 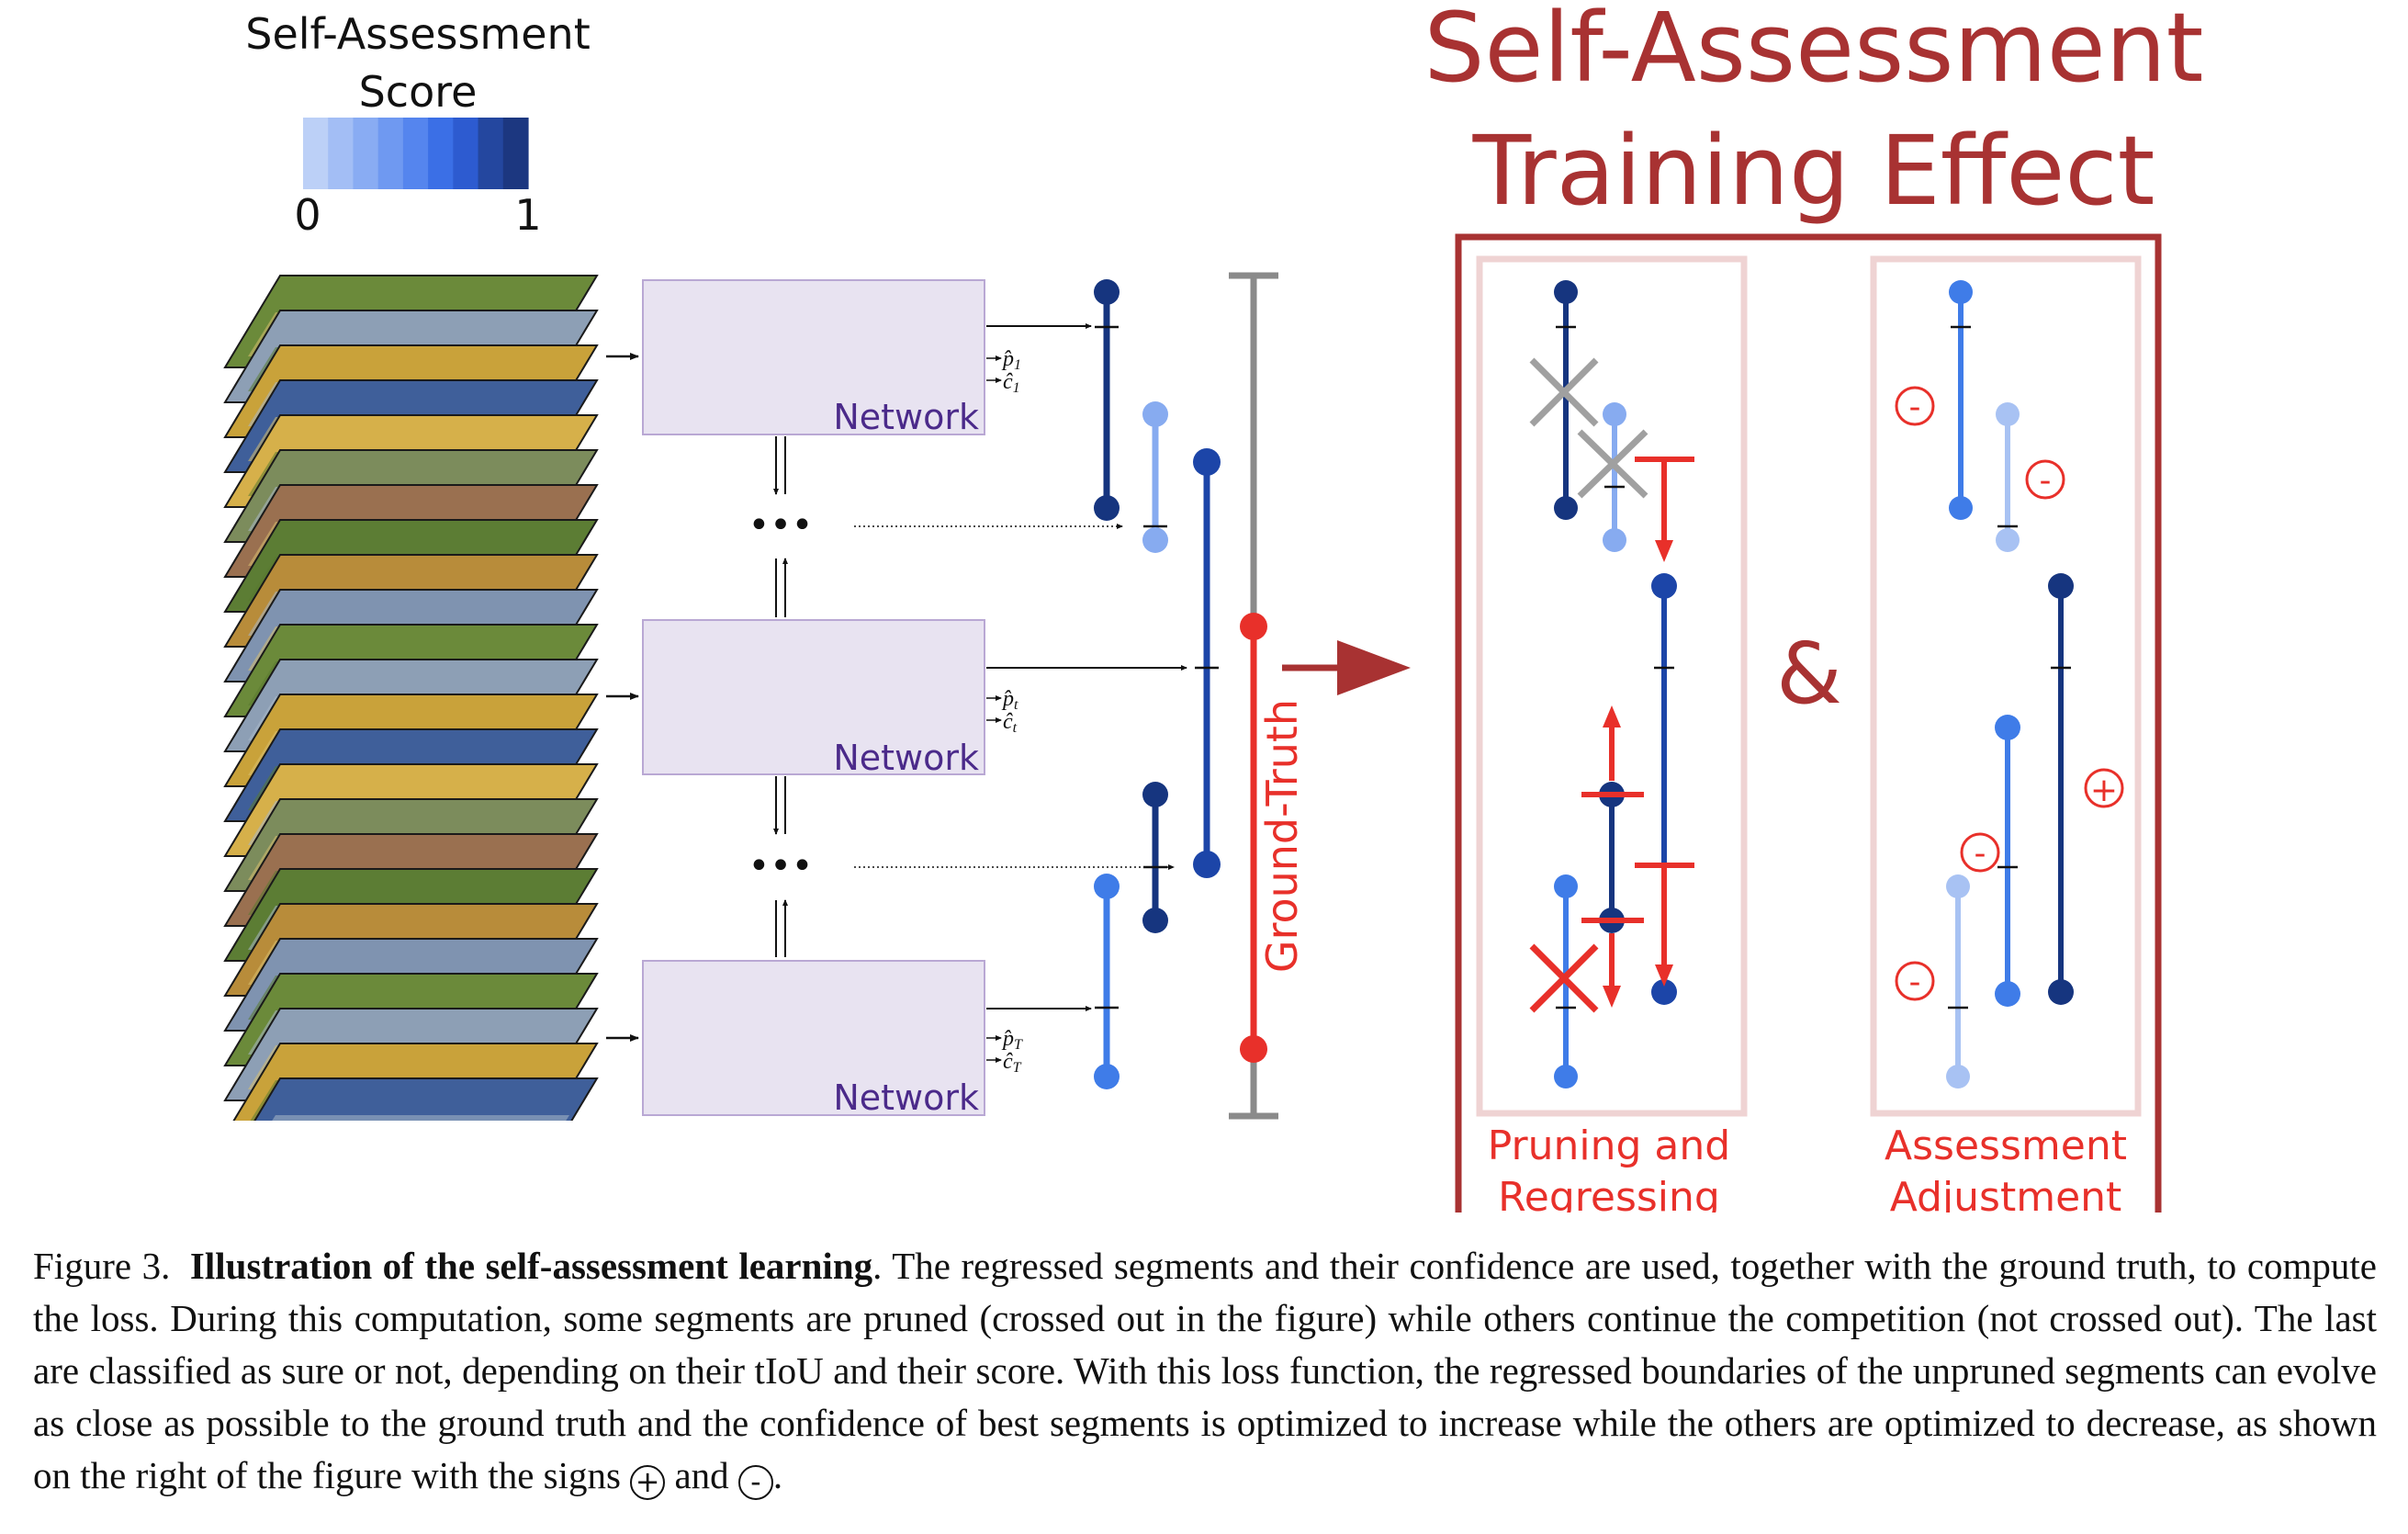 I want to click on effect-title-line1: Self-Assessment, so click(x=1814, y=52).